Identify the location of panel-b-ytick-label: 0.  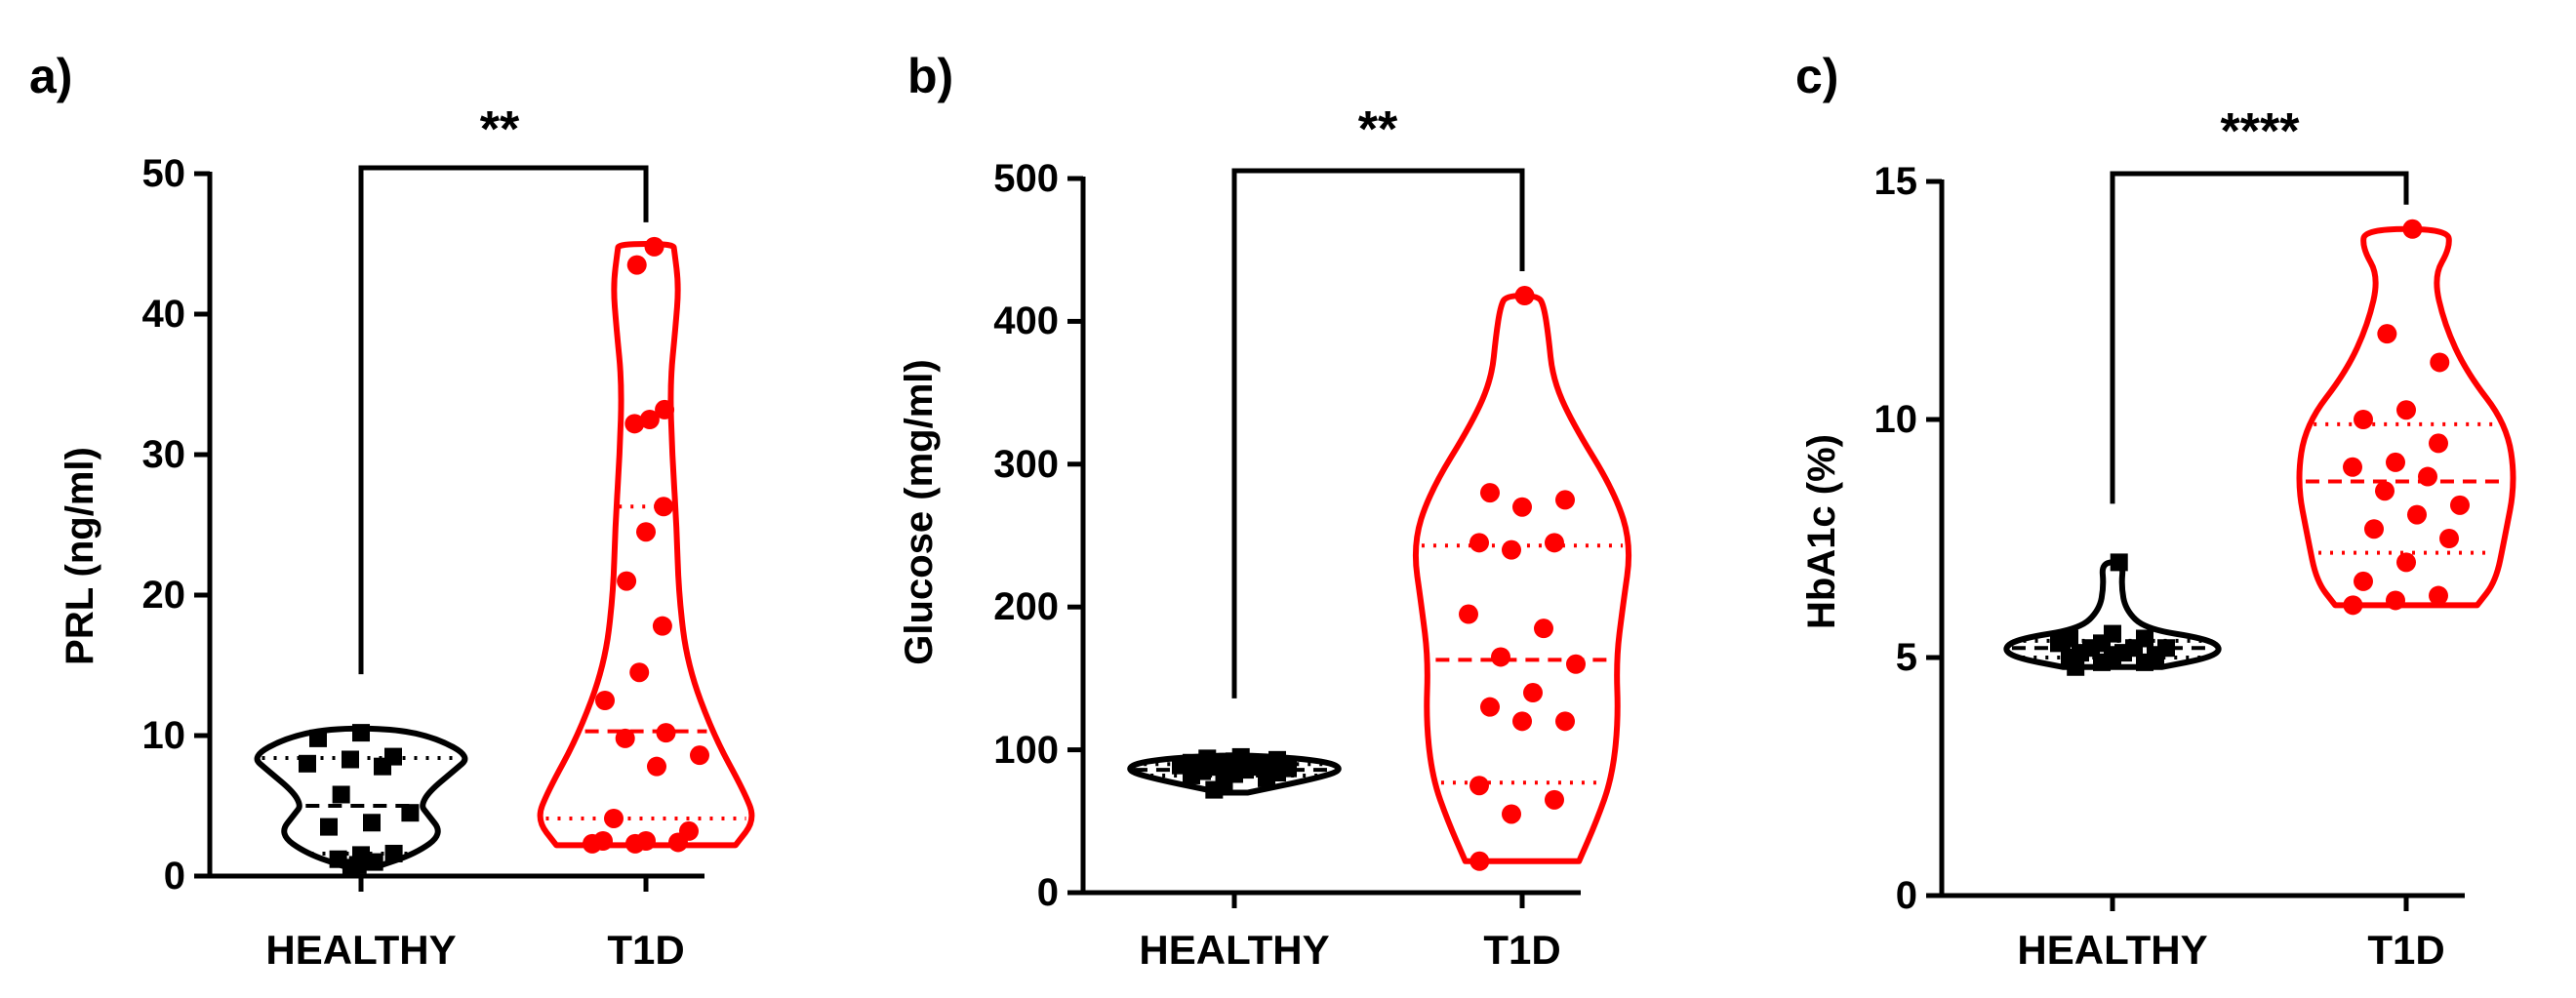
(1048, 893).